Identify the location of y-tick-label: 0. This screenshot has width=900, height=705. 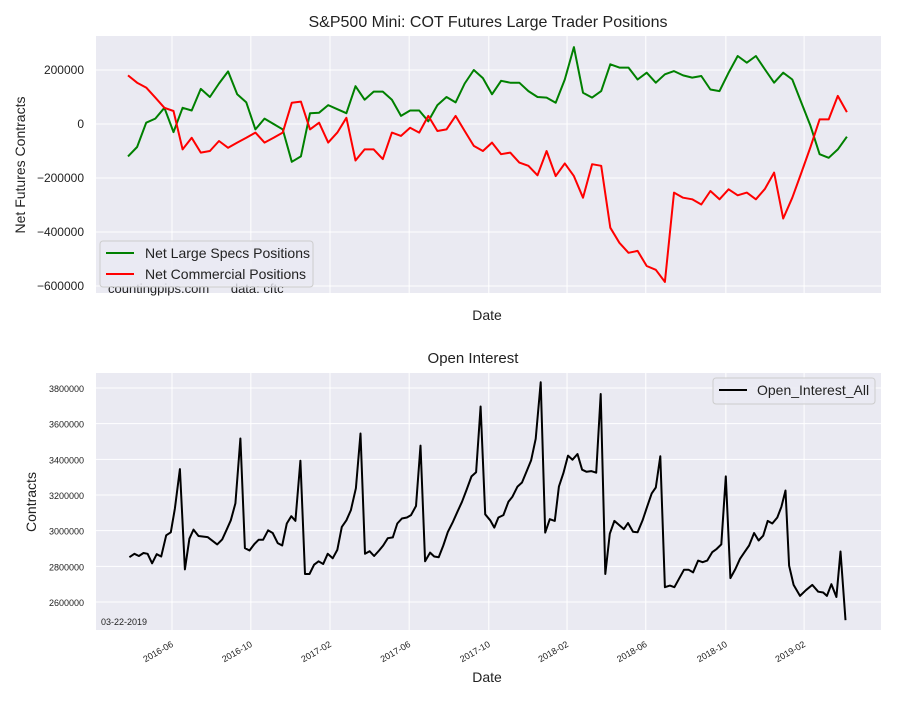
(80, 124).